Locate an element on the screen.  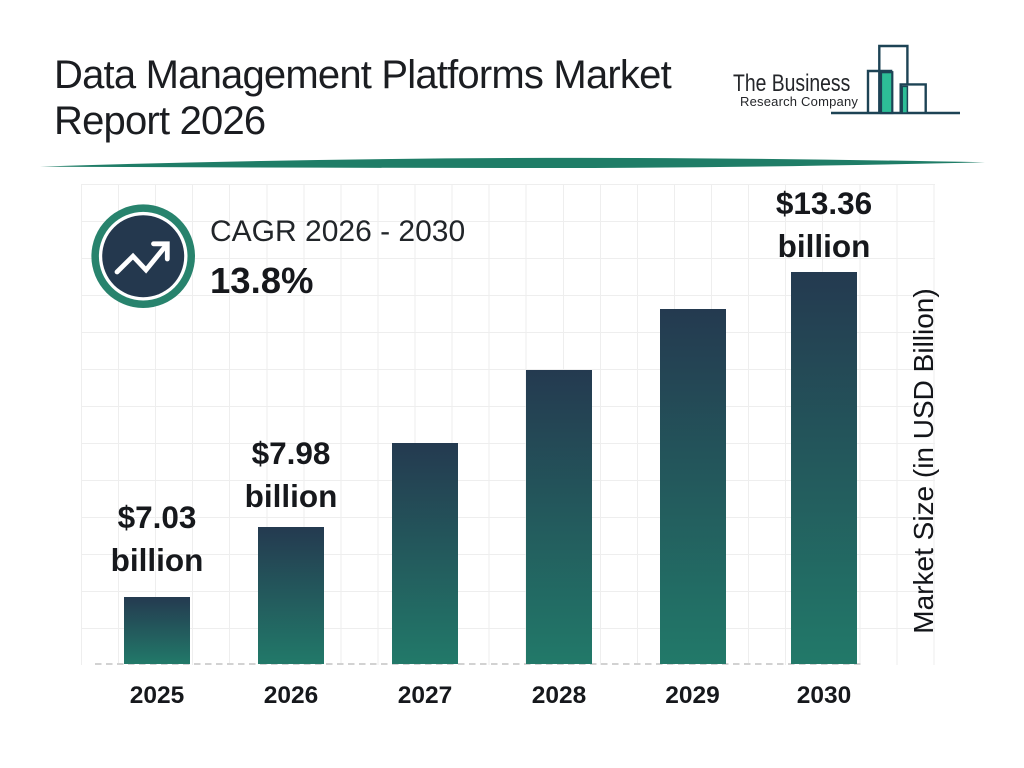
bar-value-label-2026: $7.98 billion is located at coordinates (291, 474).